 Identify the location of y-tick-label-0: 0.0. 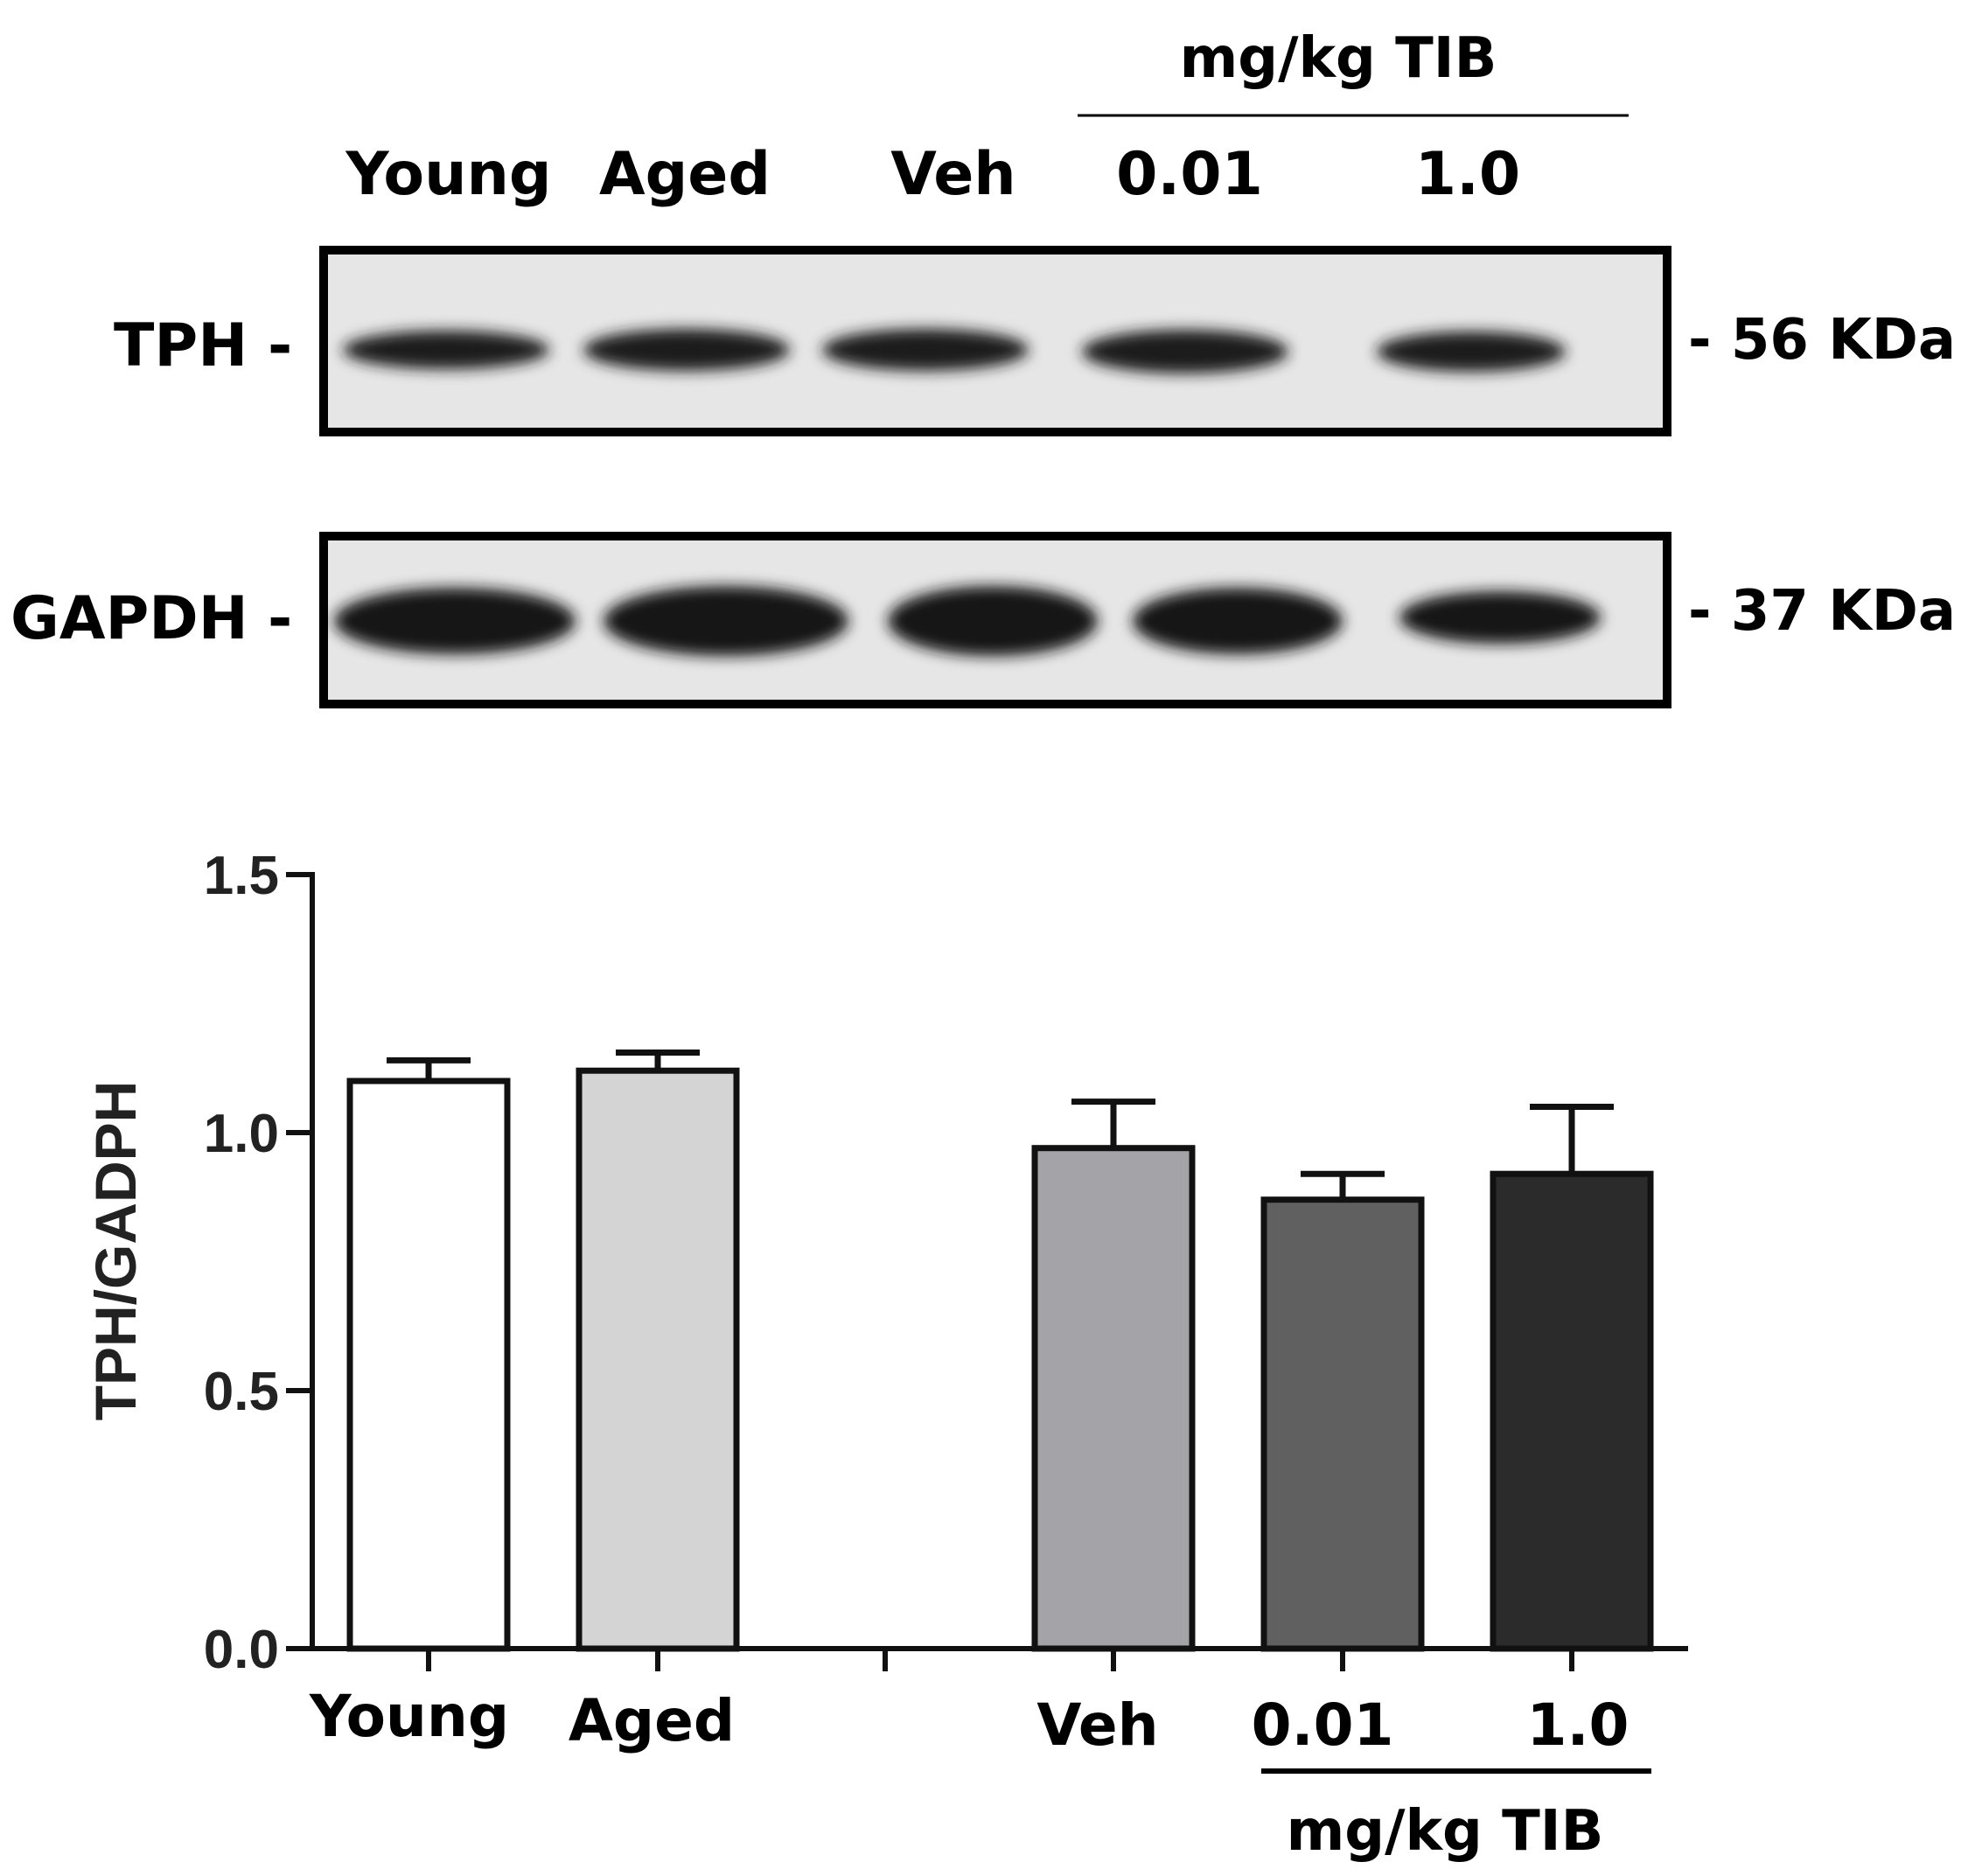
(242, 1650).